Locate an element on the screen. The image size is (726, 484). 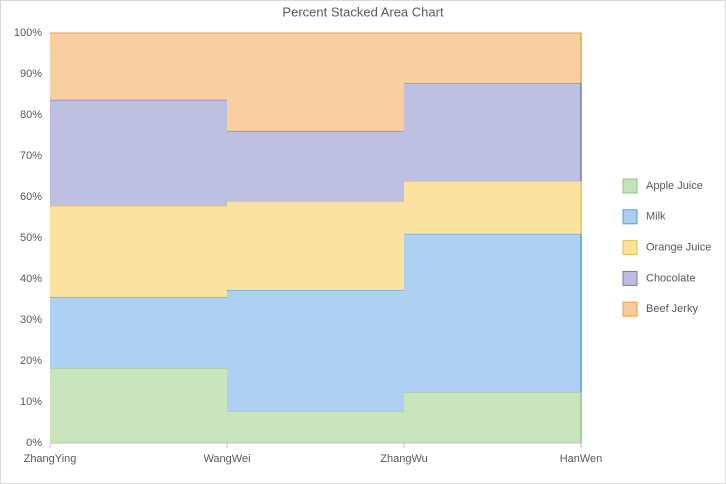
legend-label: Orange Juice is located at coordinates (678, 248).